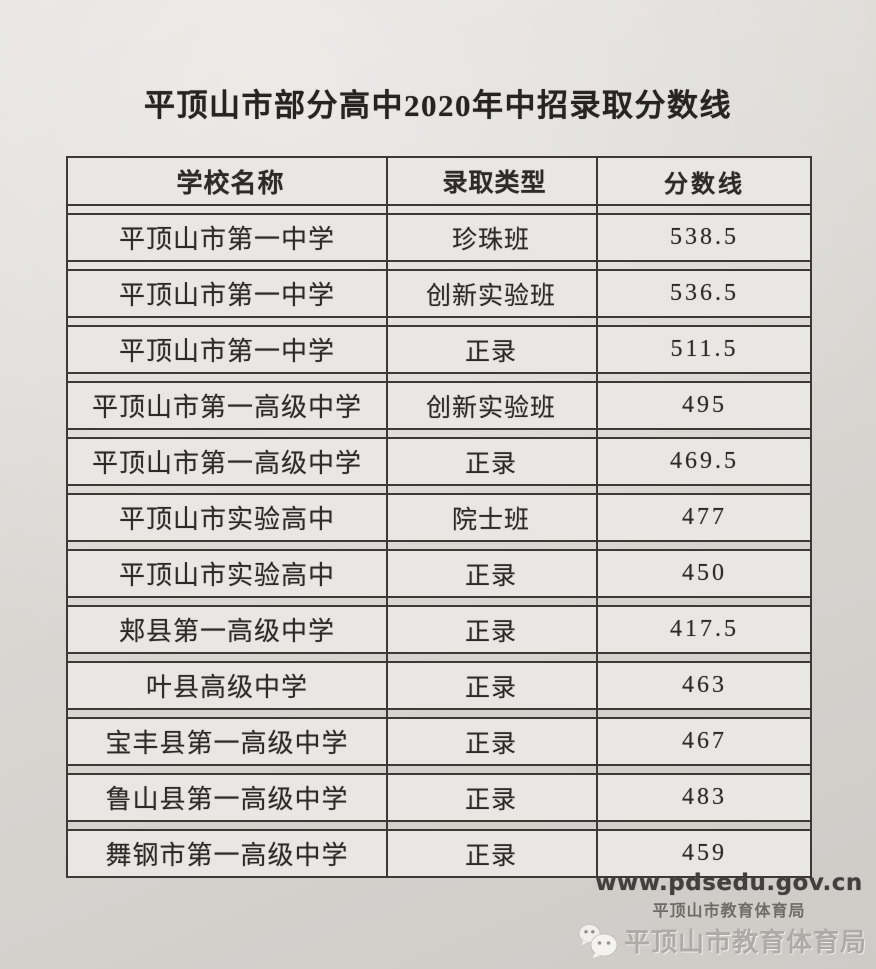 The height and width of the screenshot is (969, 876). Describe the element at coordinates (439, 741) in the screenshot. I see `table-row: 宝丰县第一高级中学 正录 467` at that location.